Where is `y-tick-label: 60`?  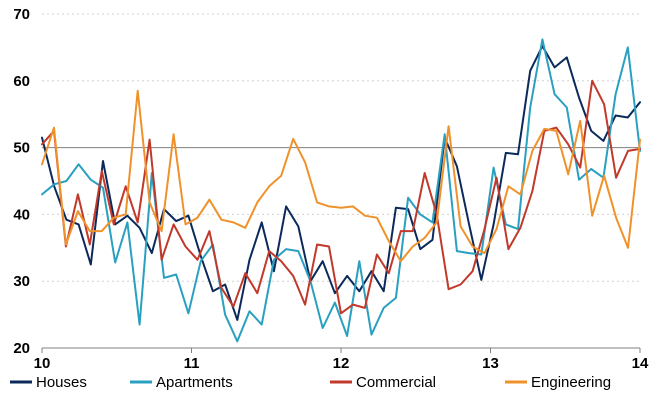 y-tick-label: 60 is located at coordinates (21, 81).